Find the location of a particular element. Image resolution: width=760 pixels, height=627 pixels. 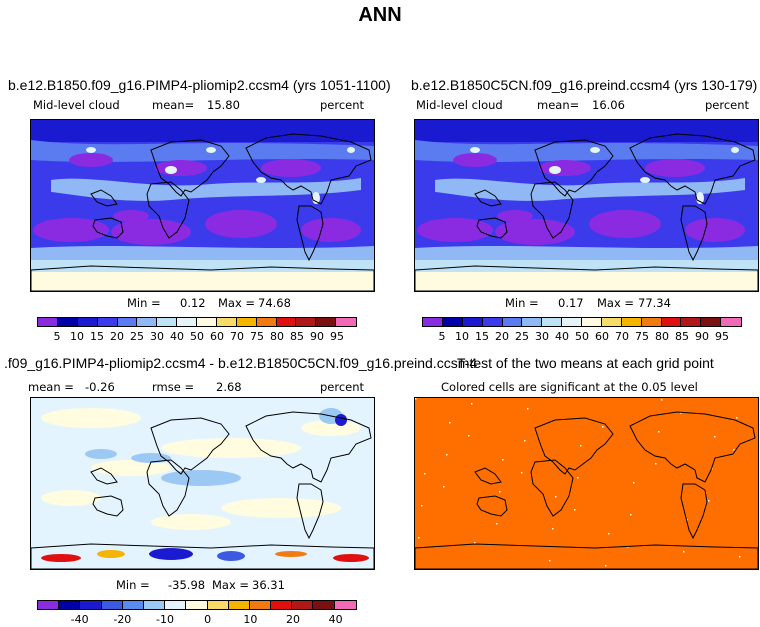

main-title: ANN is located at coordinates (380, 15).